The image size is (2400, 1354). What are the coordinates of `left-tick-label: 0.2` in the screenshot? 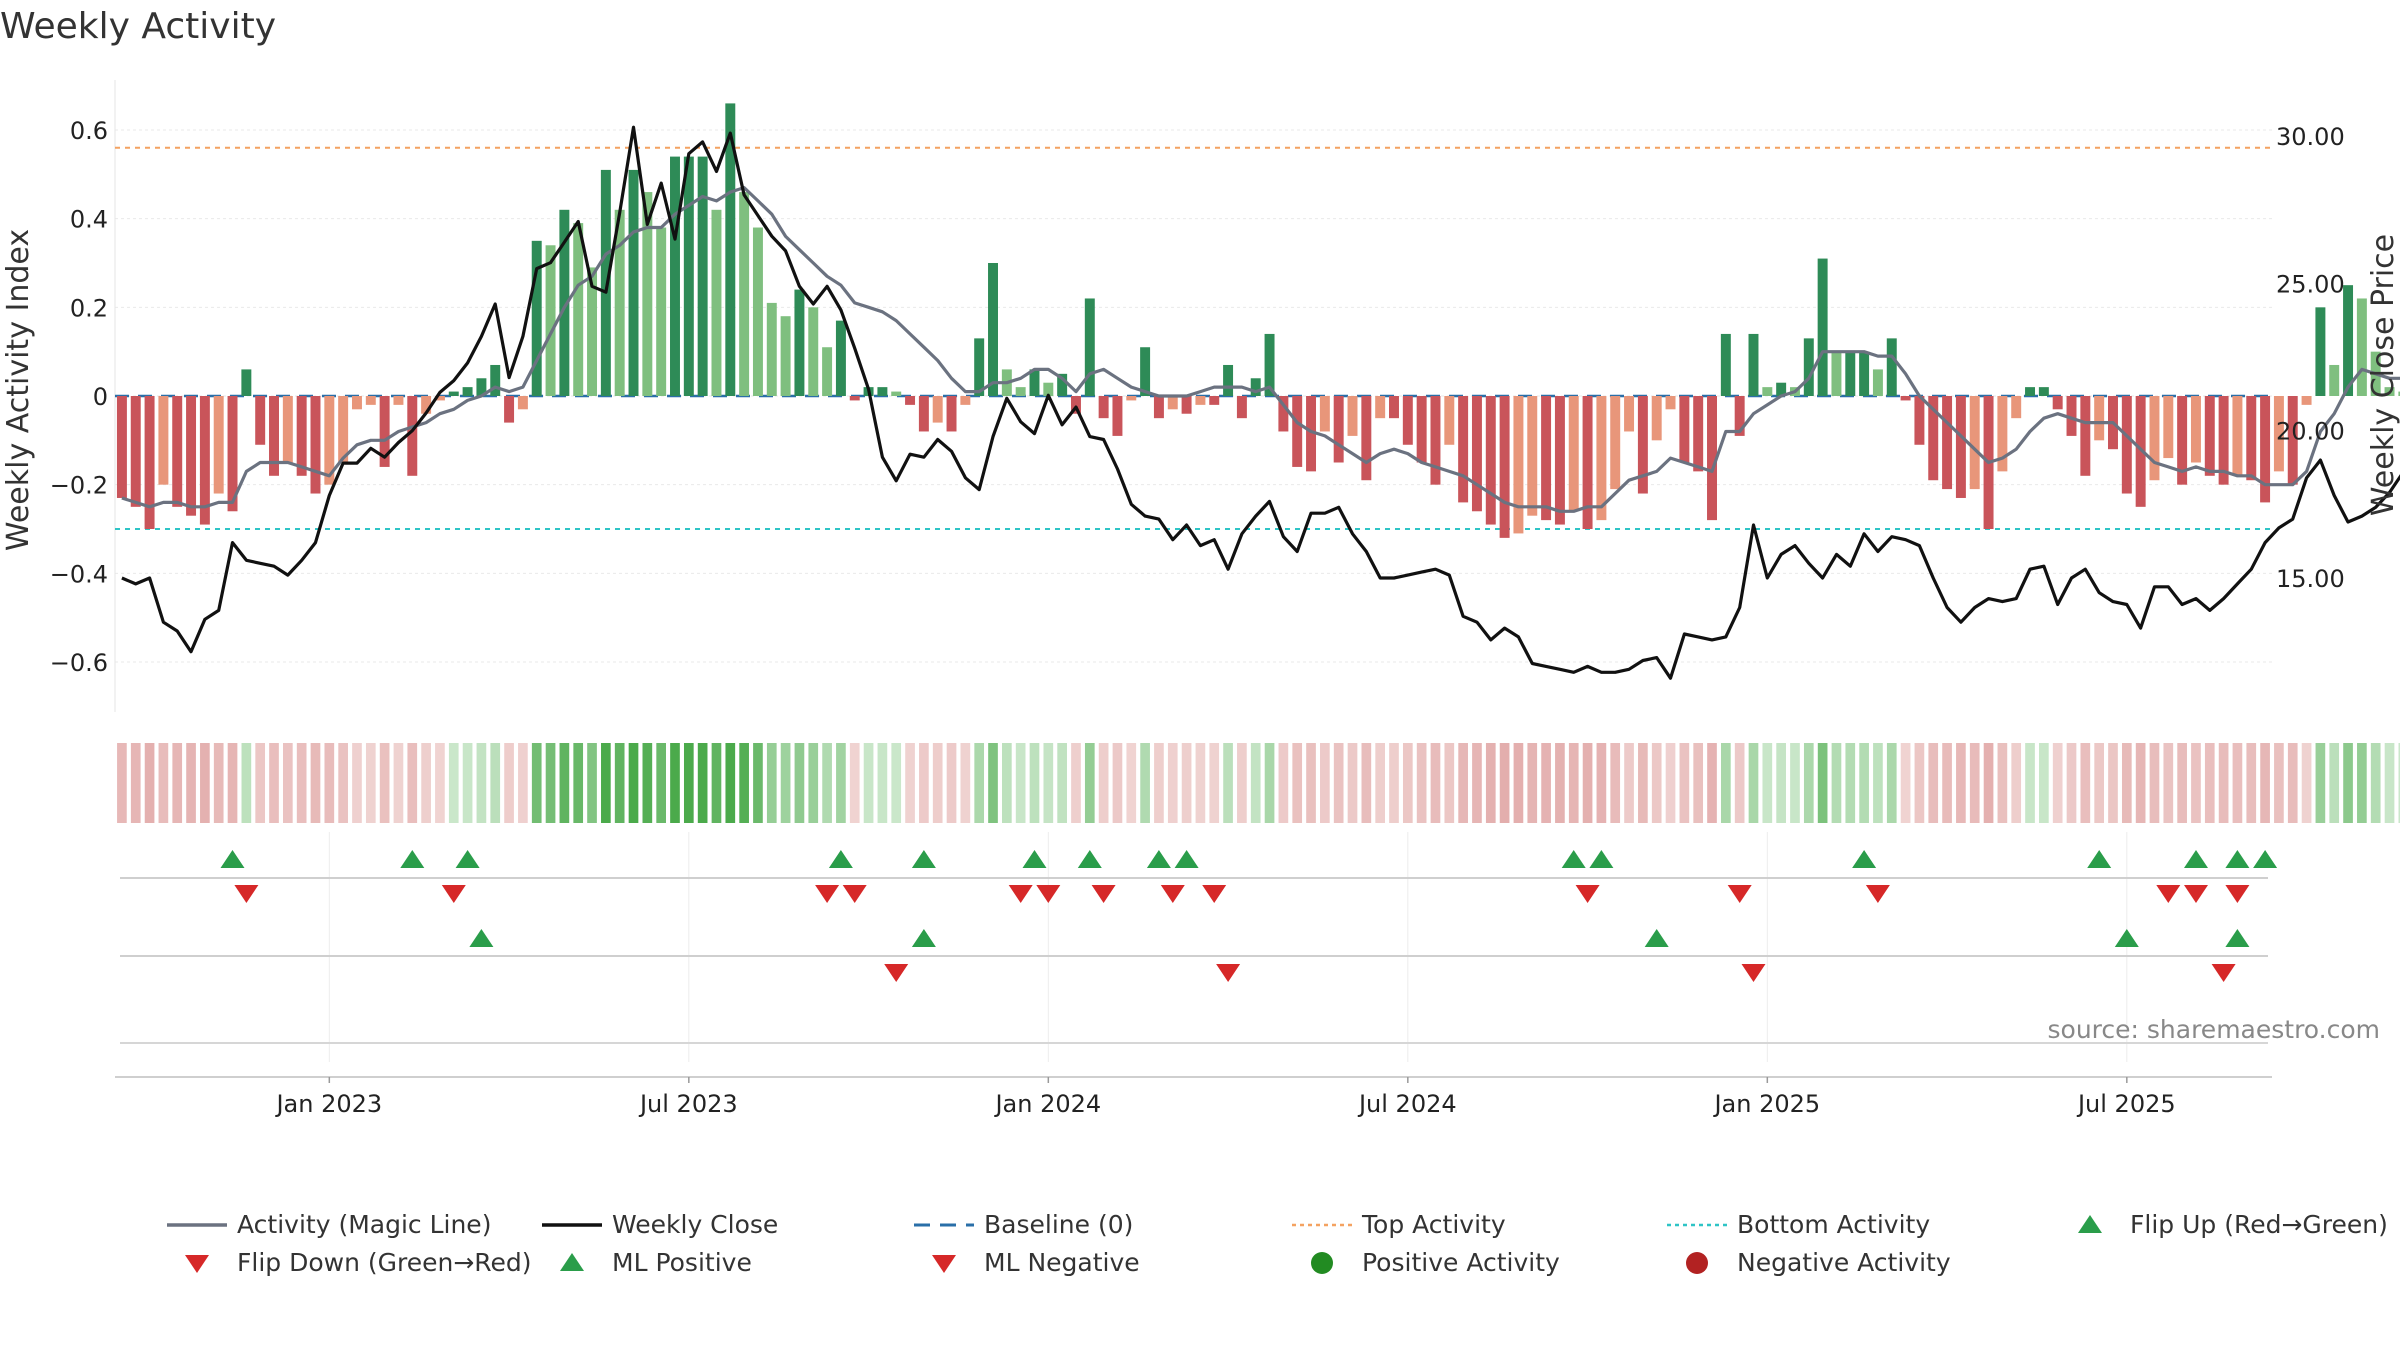 It's located at (89, 308).